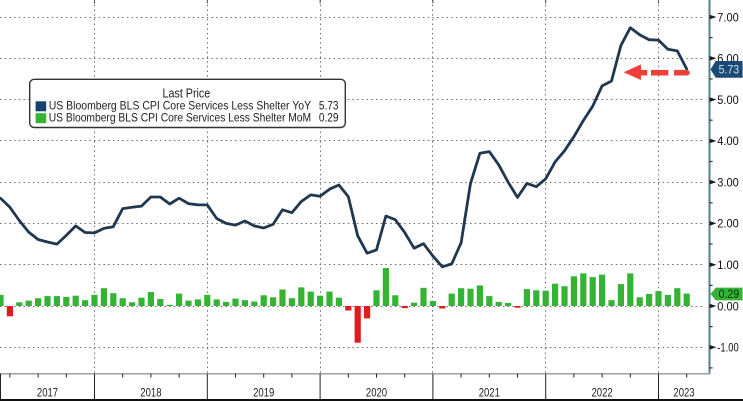 This screenshot has width=743, height=401. Describe the element at coordinates (728, 182) in the screenshot. I see `svg-text: 3.00` at that location.